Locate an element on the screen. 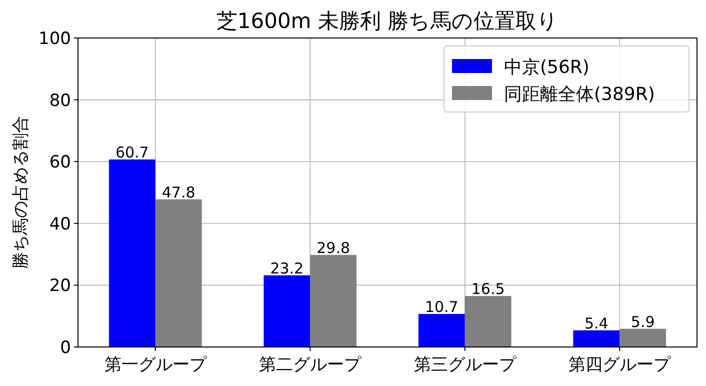 The image size is (706, 386). y-tick-label: 80 is located at coordinates (60, 100).